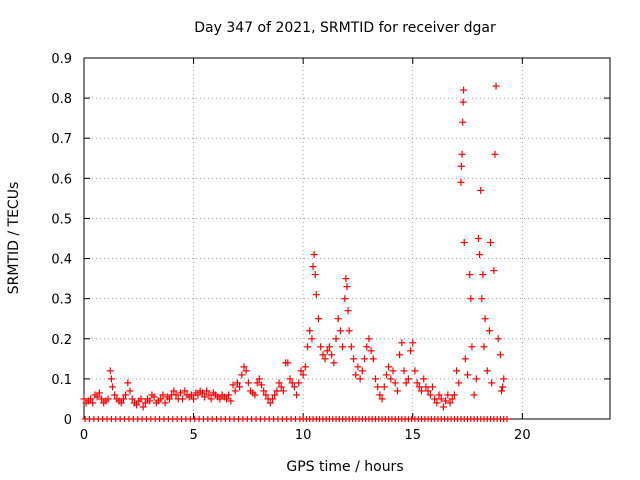 This screenshot has width=640, height=480. What do you see at coordinates (61, 340) in the screenshot?
I see `y-tick-label: 0.2` at bounding box center [61, 340].